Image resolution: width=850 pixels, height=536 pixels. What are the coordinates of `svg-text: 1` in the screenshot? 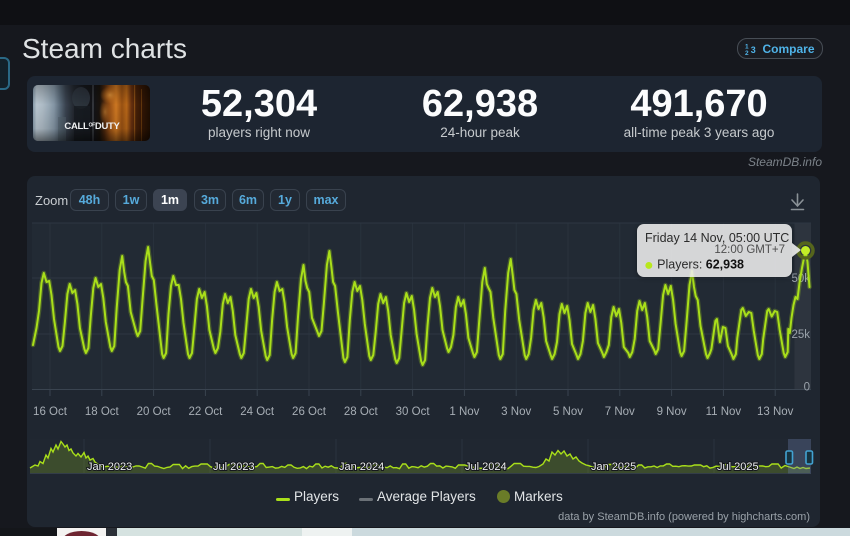 It's located at (747, 46).